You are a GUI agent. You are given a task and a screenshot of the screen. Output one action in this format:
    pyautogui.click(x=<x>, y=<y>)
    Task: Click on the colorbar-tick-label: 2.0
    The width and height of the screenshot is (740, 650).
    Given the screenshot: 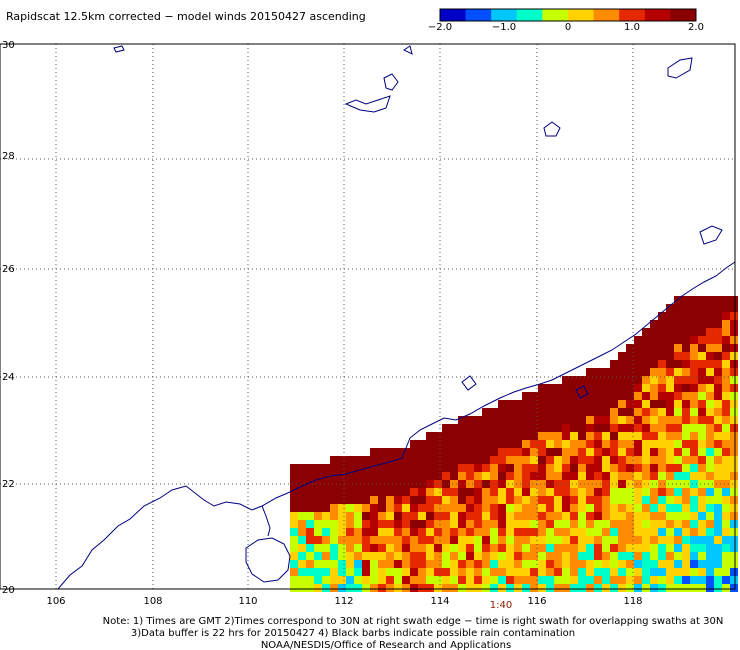 What is the action you would take?
    pyautogui.click(x=696, y=27)
    